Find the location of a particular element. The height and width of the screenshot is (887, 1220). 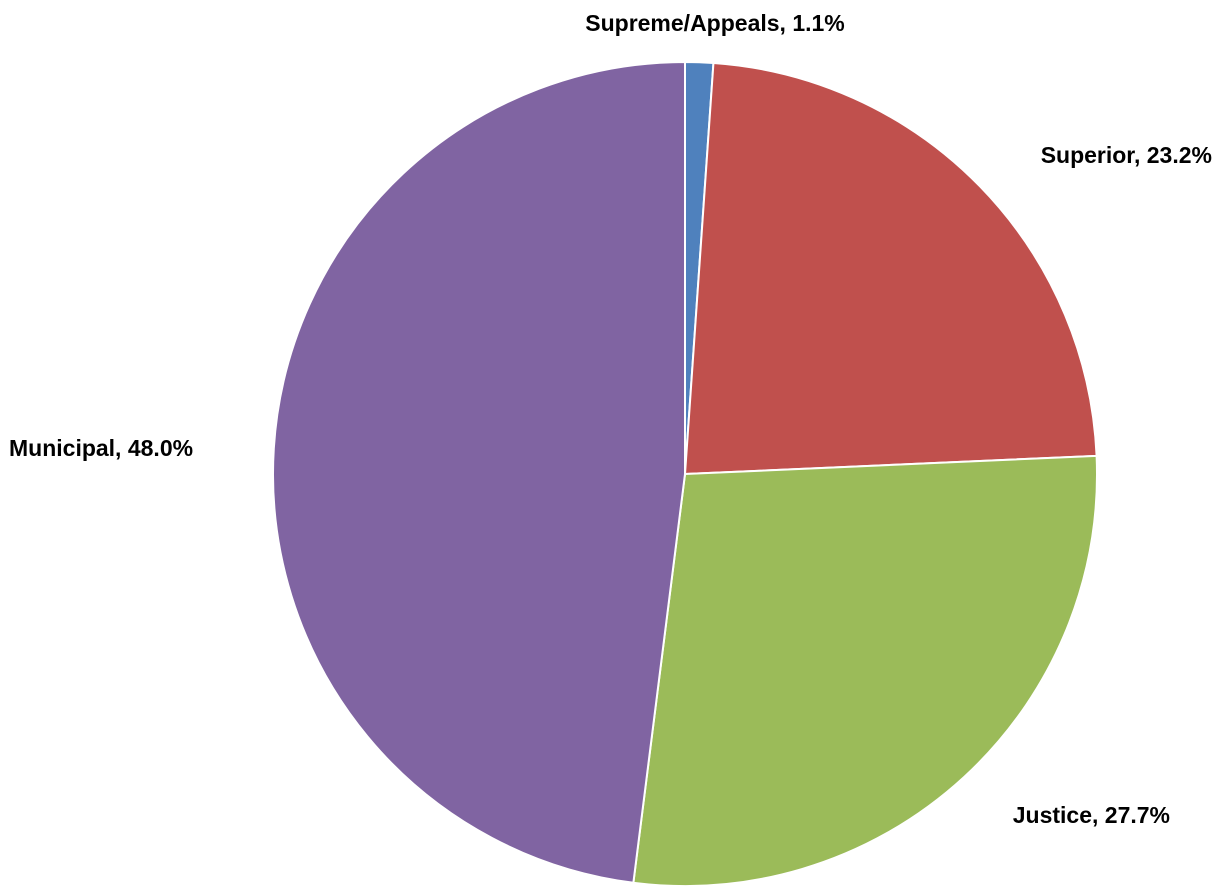

data-label-justice: Justice, 27.7% is located at coordinates (1091, 815).